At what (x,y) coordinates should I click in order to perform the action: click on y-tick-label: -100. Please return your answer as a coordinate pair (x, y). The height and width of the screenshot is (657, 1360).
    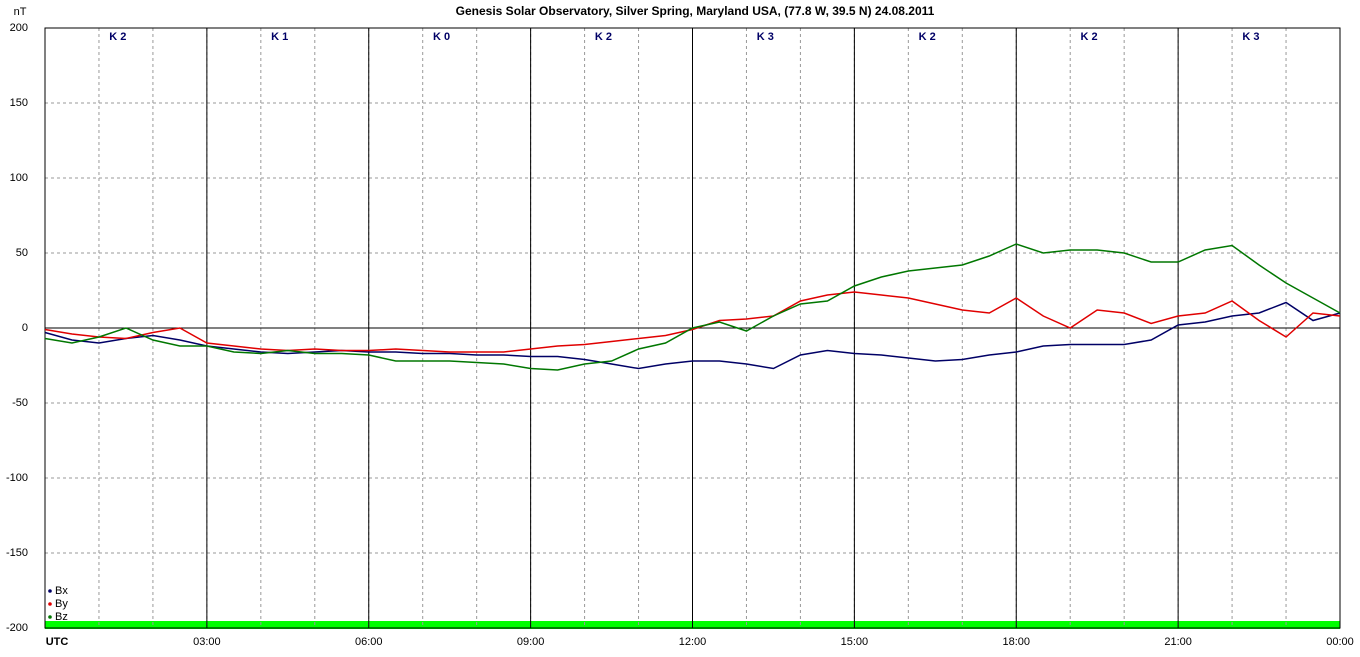
    Looking at the image, I should click on (17, 478).